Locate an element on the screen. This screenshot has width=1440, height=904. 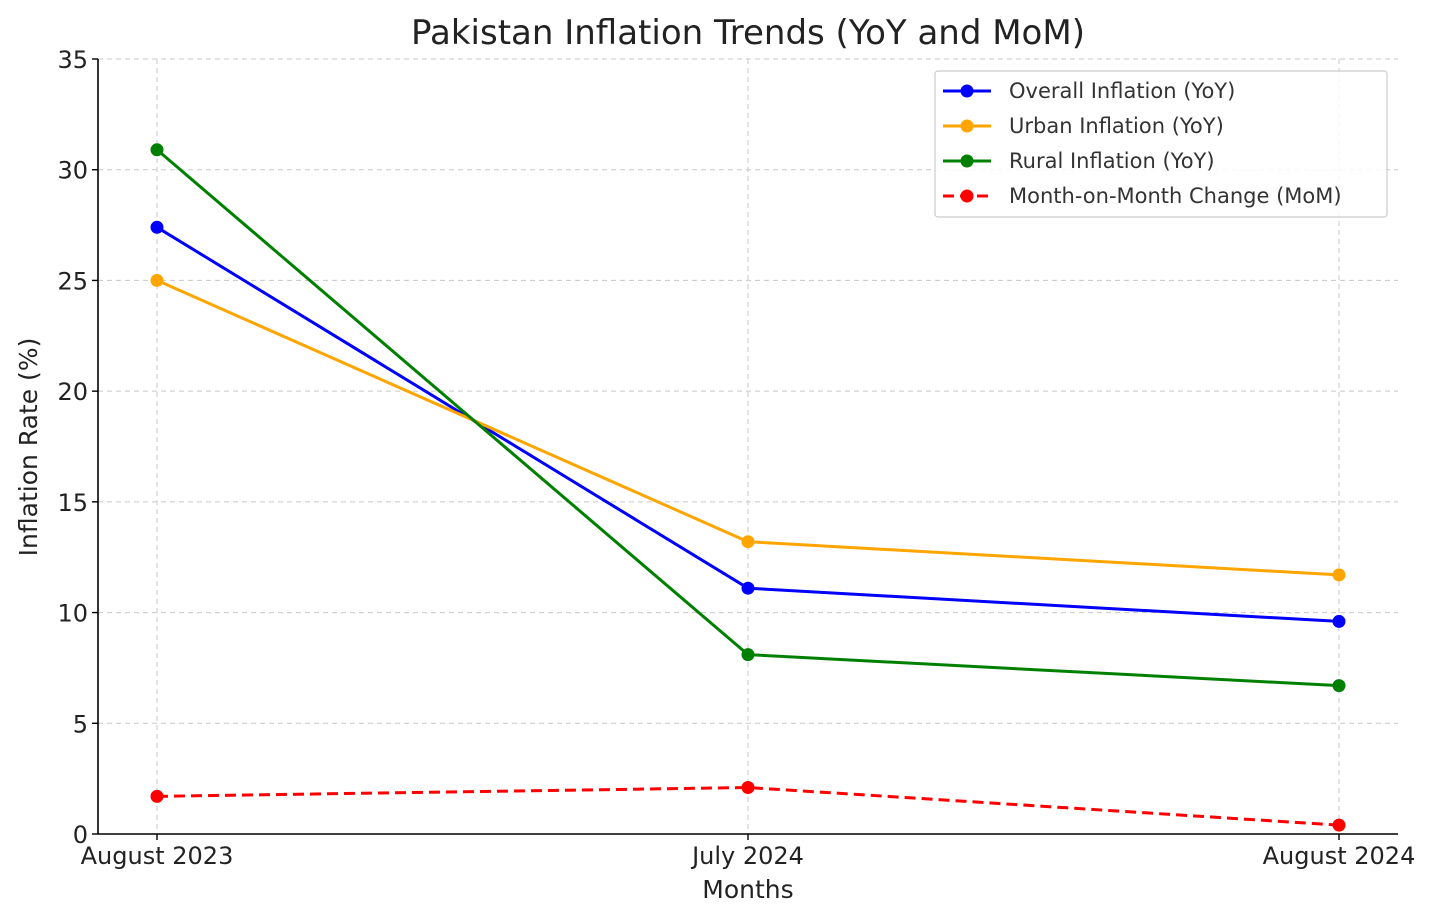
y-tick-label: 0 is located at coordinates (80, 835).